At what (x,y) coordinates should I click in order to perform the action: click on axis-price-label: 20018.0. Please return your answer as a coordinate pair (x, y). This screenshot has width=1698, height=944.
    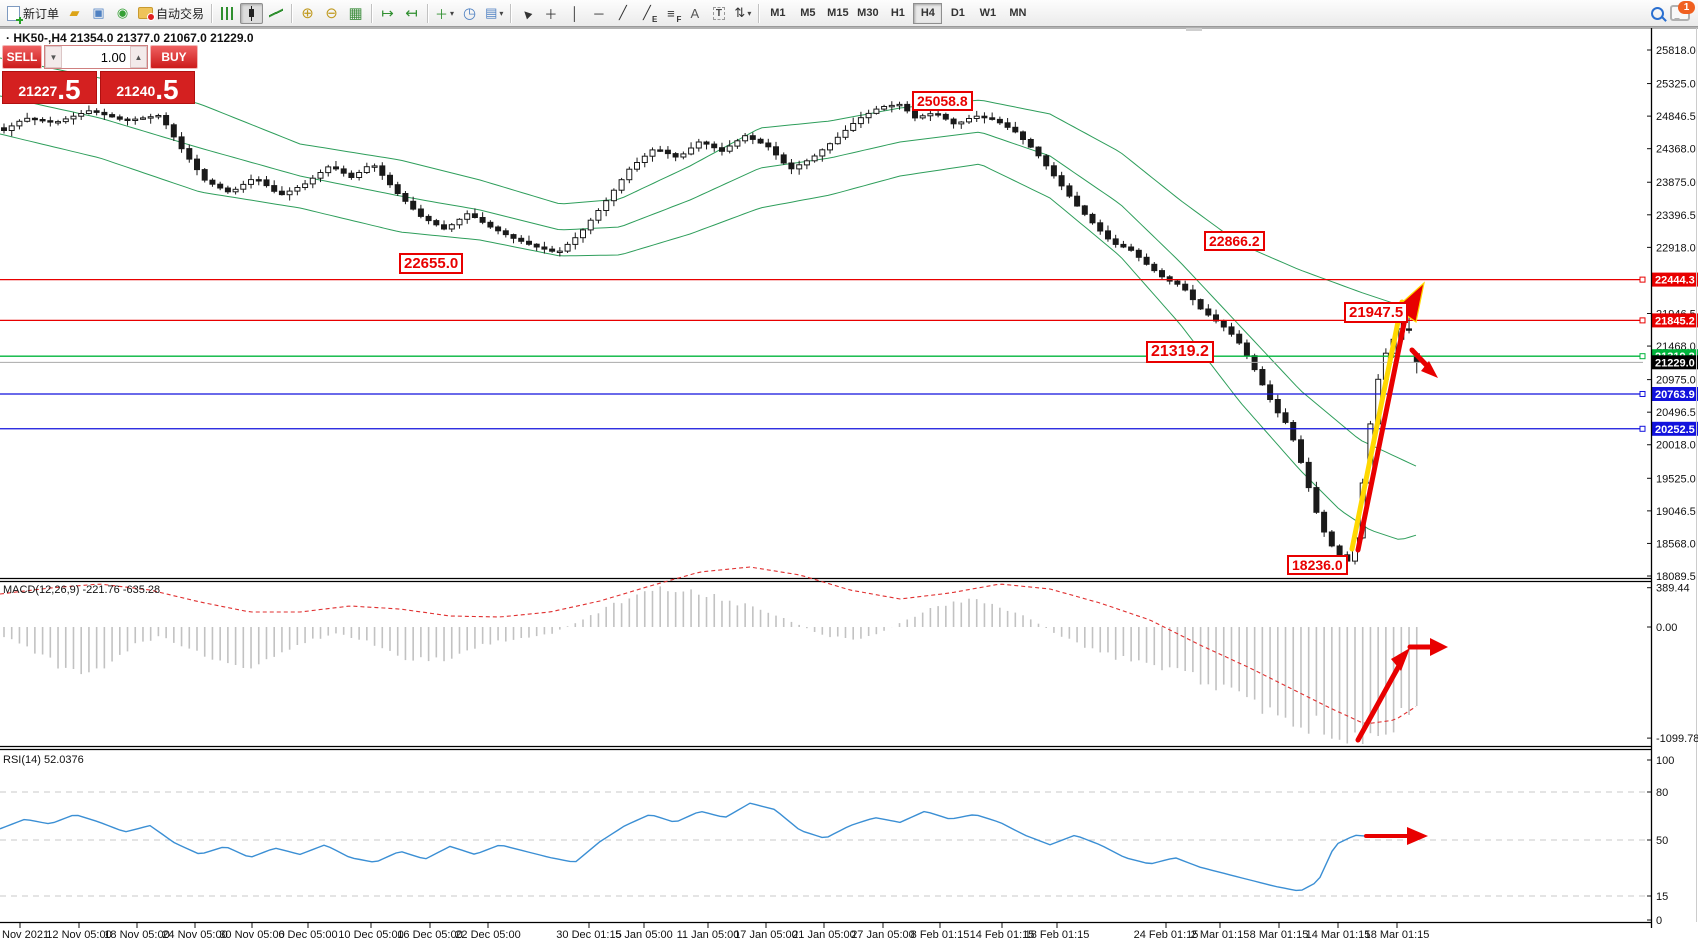
    Looking at the image, I should click on (1676, 446).